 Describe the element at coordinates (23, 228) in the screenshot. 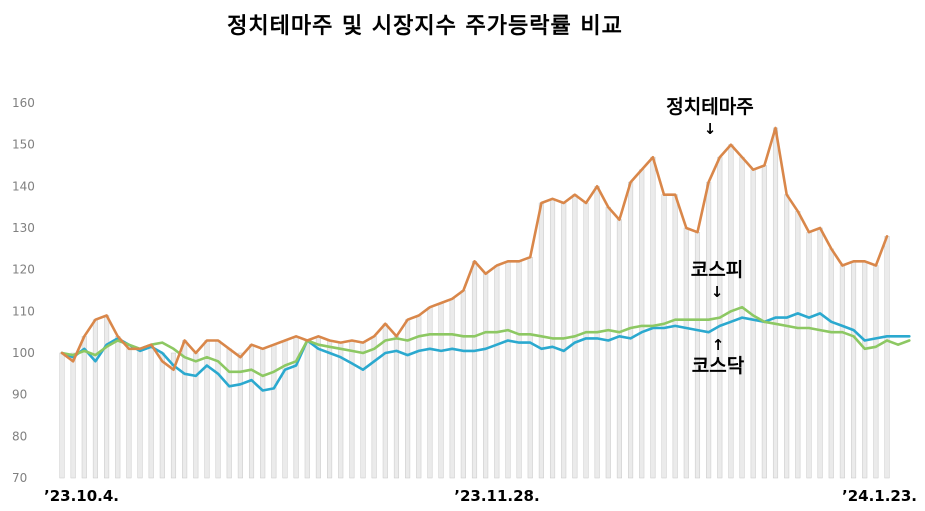

I see `y-tick-label: 130` at that location.